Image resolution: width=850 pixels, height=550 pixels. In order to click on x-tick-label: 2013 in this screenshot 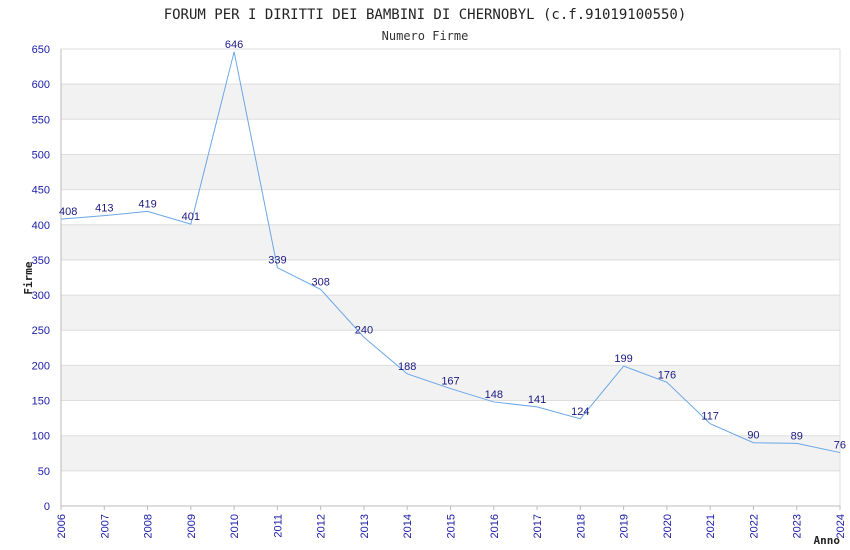, I will do `click(365, 526)`.